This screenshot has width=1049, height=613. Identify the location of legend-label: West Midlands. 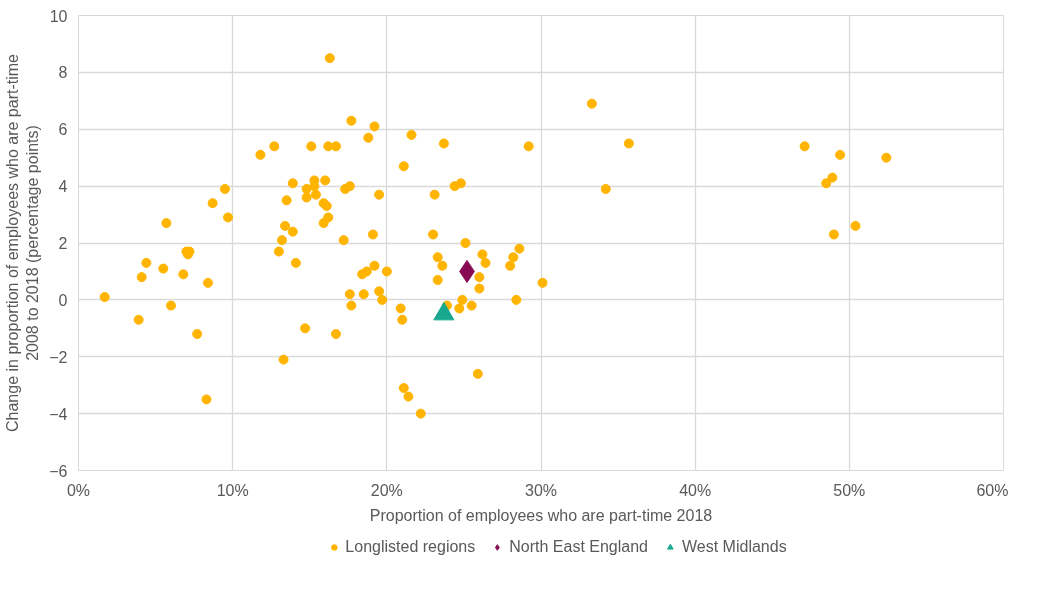
(734, 547).